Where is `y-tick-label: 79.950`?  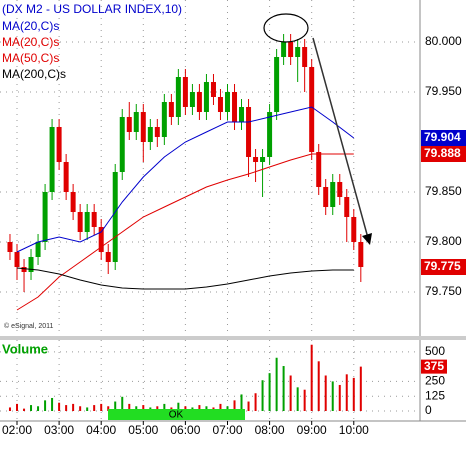
y-tick-label: 79.950 is located at coordinates (443, 91).